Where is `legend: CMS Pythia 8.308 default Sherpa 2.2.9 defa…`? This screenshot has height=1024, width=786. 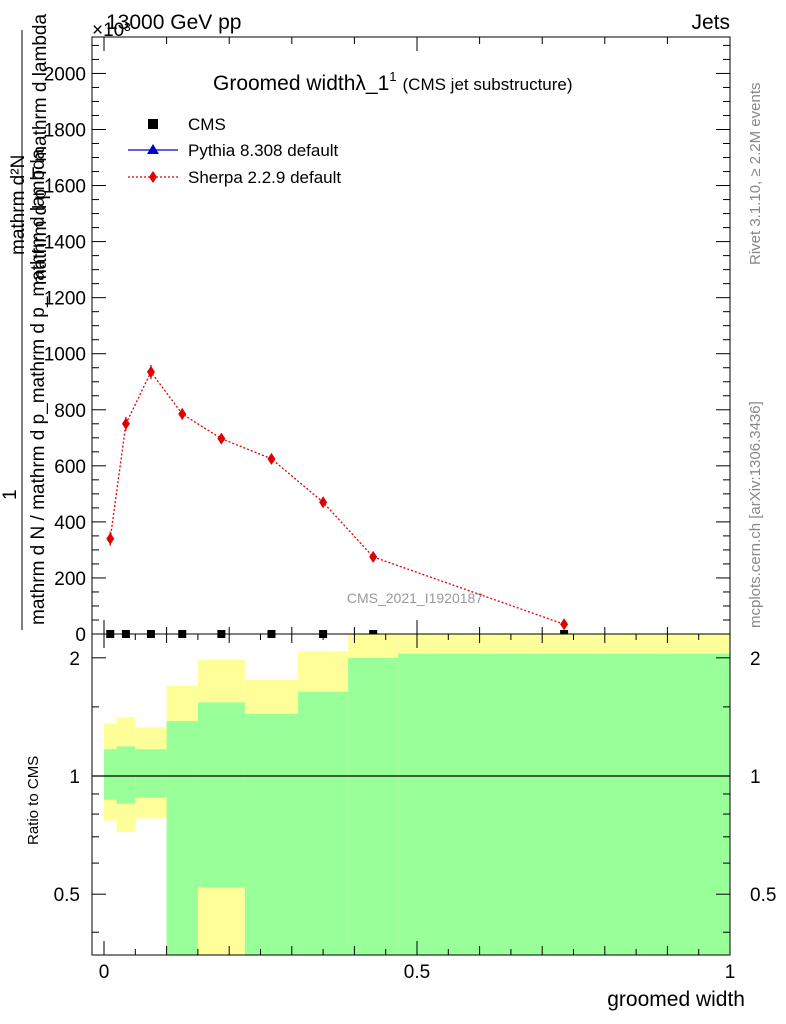
legend: CMS Pythia 8.308 default Sherpa 2.2.9 defa… is located at coordinates (234, 151).